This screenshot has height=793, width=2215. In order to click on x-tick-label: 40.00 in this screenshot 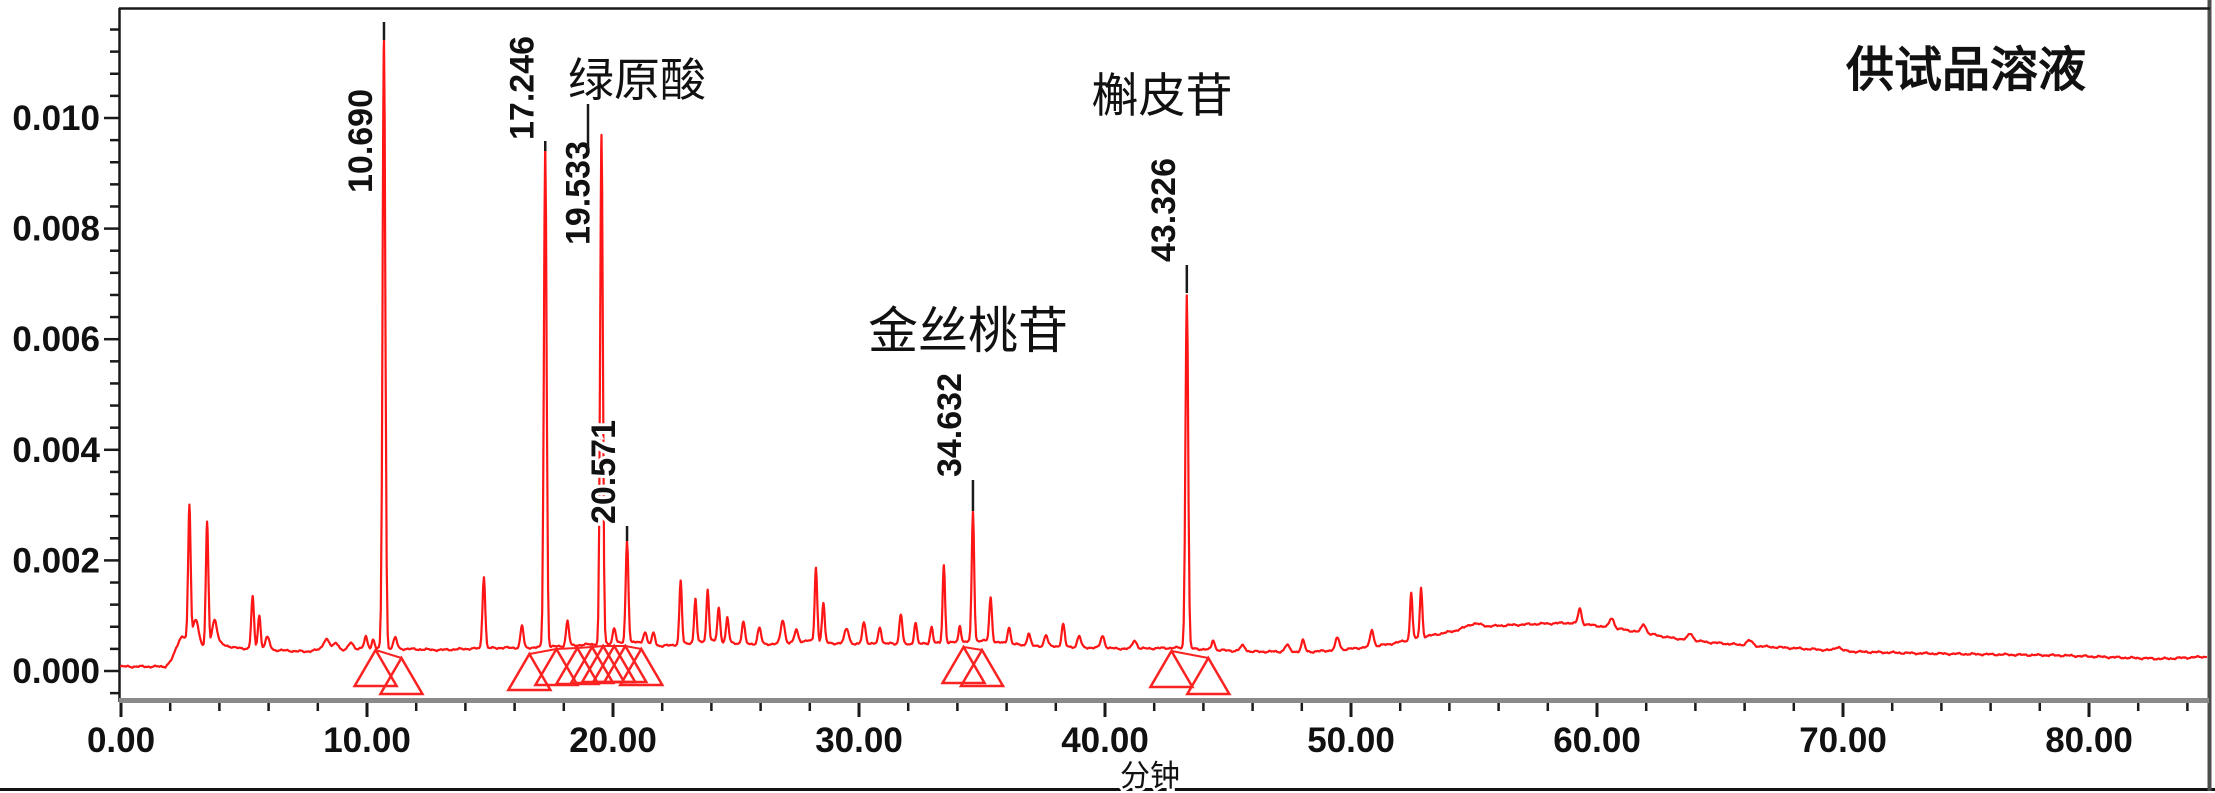, I will do `click(1105, 740)`.